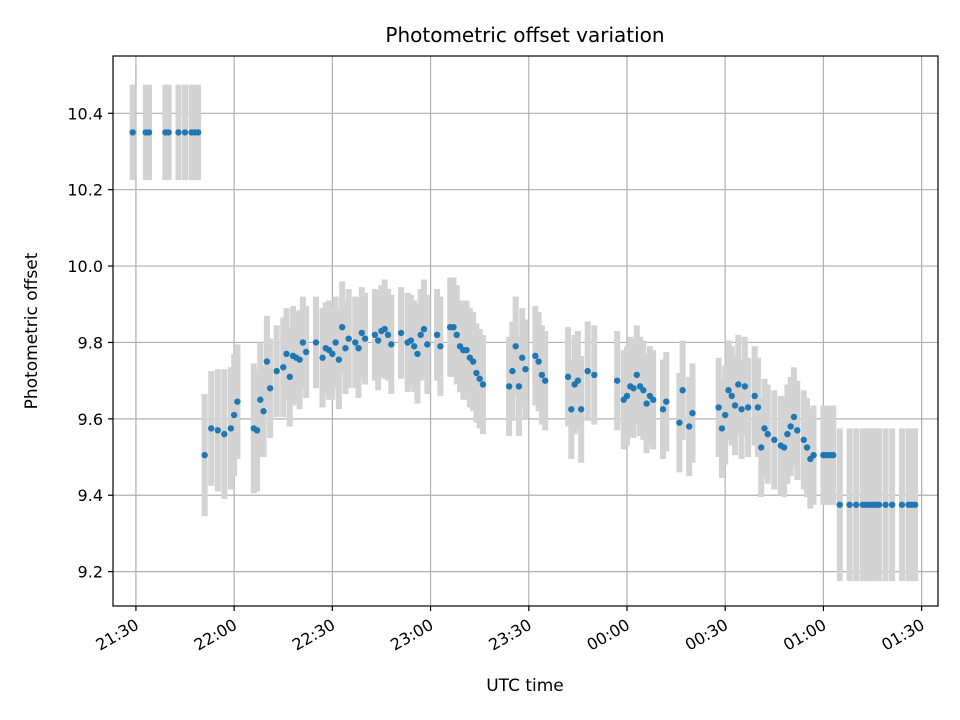  Describe the element at coordinates (524, 35) in the screenshot. I see `chart-title: Photometric offset variation` at that location.